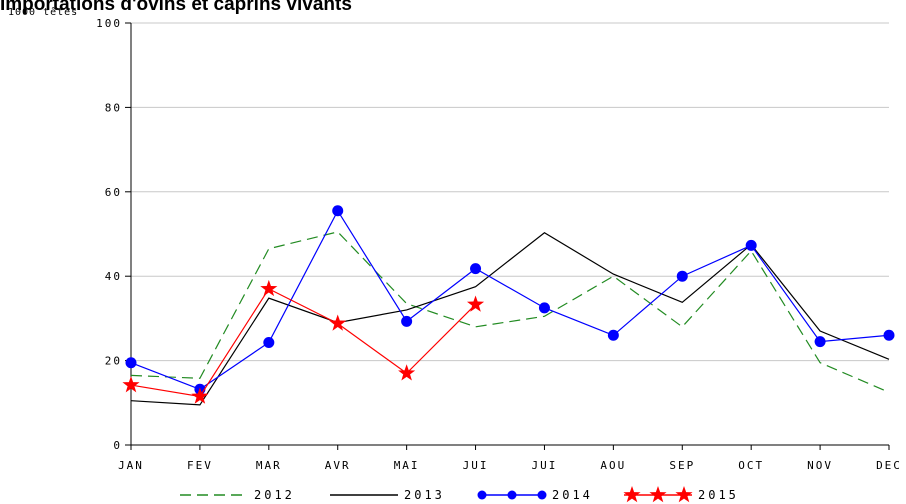  Describe the element at coordinates (200, 465) in the screenshot. I see `x-tick-label: FEV` at that location.